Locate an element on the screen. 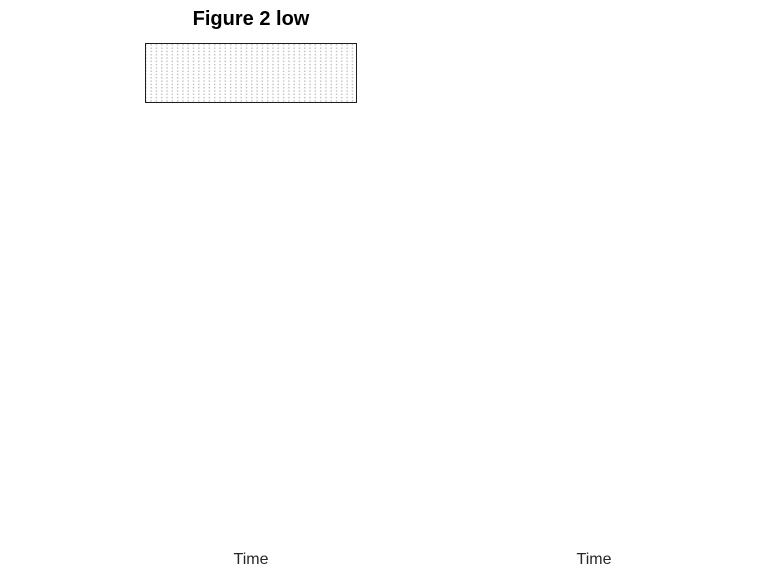  plot-area-pressure is located at coordinates (251, 73).